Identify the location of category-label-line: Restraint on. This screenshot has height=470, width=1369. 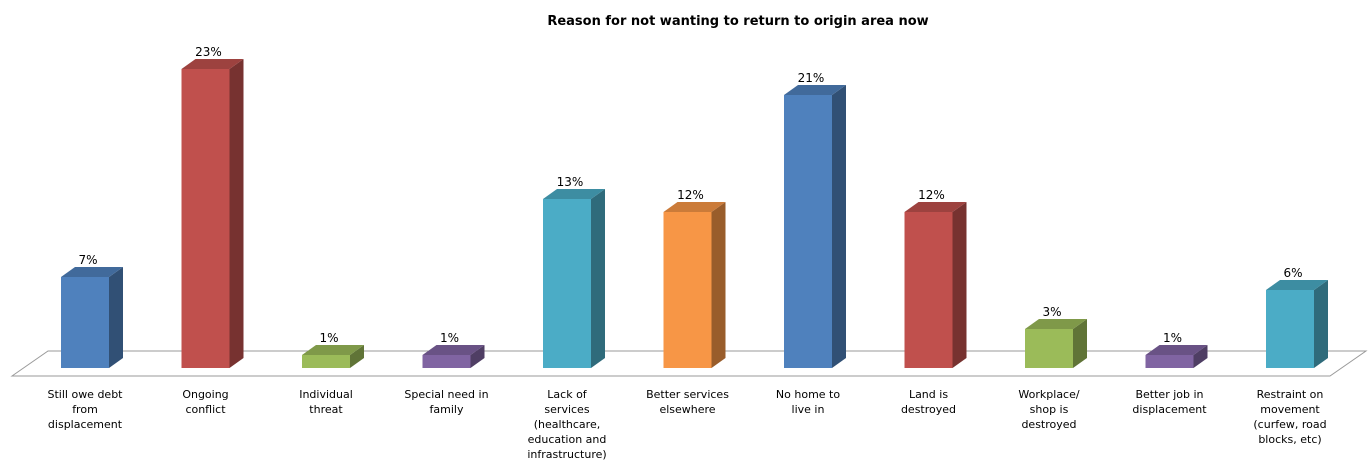
(1290, 394).